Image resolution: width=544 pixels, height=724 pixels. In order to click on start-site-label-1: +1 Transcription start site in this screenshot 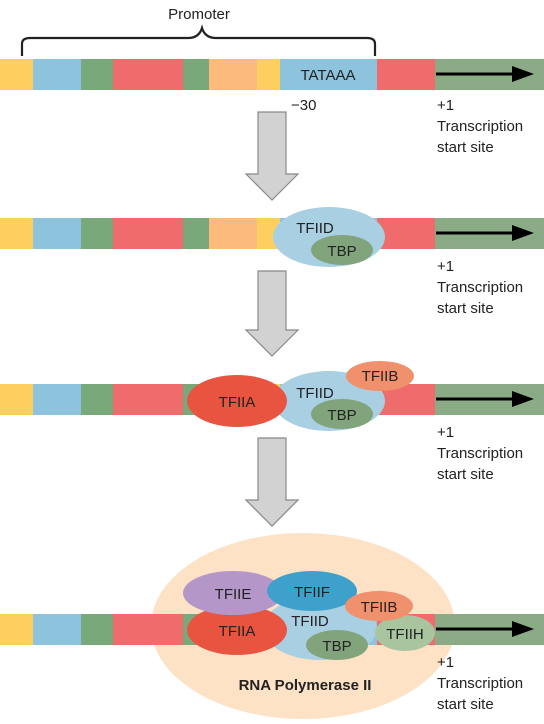, I will do `click(480, 126)`.